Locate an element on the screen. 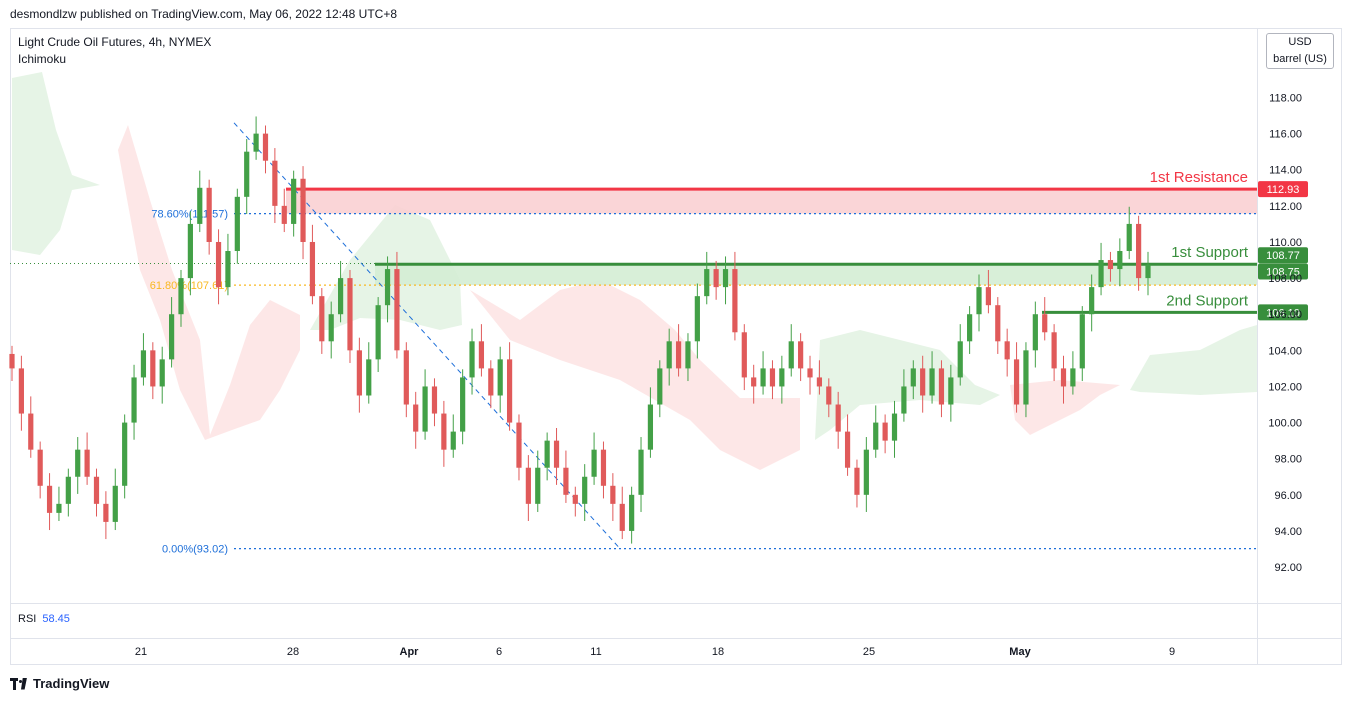 This screenshot has width=1353, height=701. last-price-label: 108.75 is located at coordinates (1283, 273).